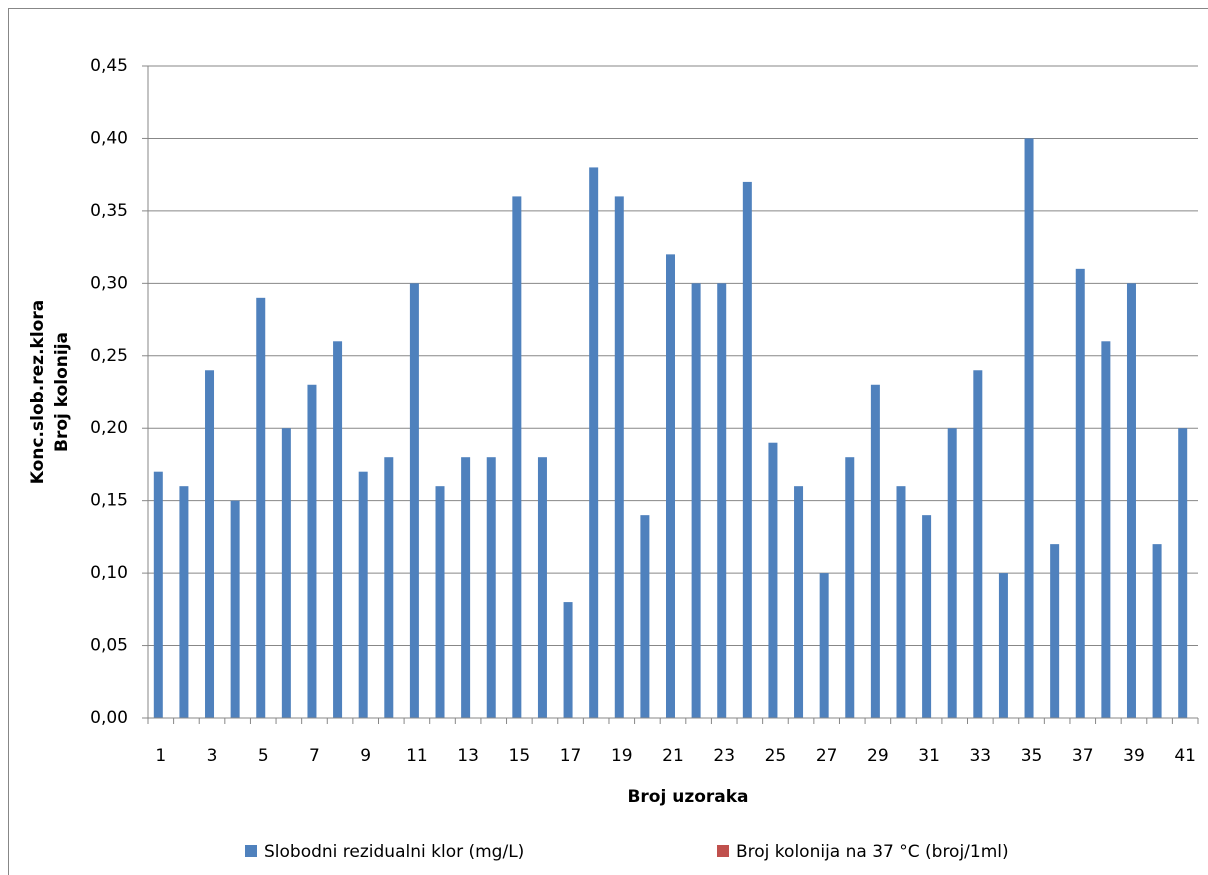  Describe the element at coordinates (109, 138) in the screenshot. I see `y-tick-label: 0,40` at that location.